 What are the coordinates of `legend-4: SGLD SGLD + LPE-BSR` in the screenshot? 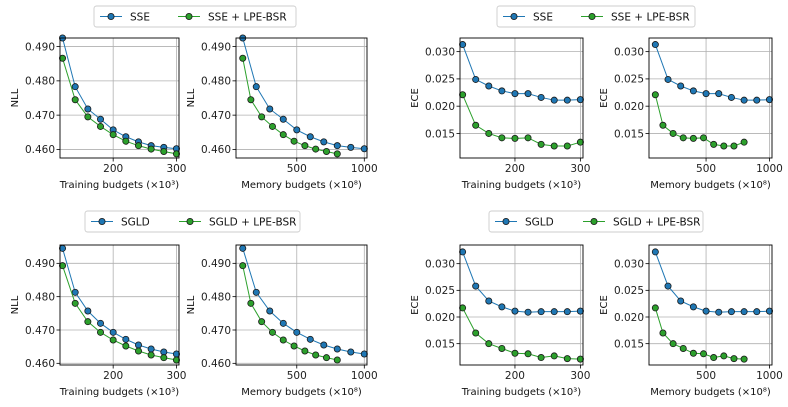 It's located at (596, 221).